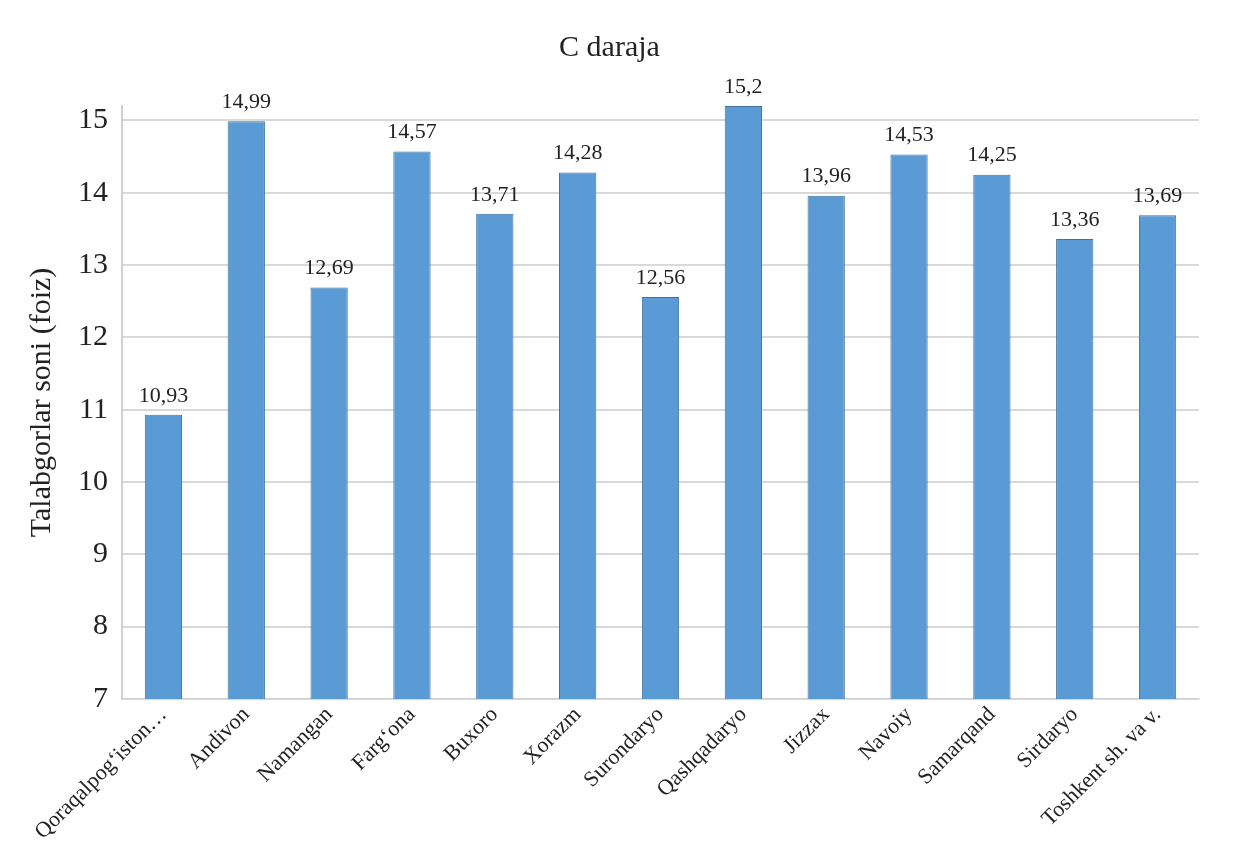 The image size is (1239, 858). Describe the element at coordinates (163, 394) in the screenshot. I see `data-label: 10,93` at that location.